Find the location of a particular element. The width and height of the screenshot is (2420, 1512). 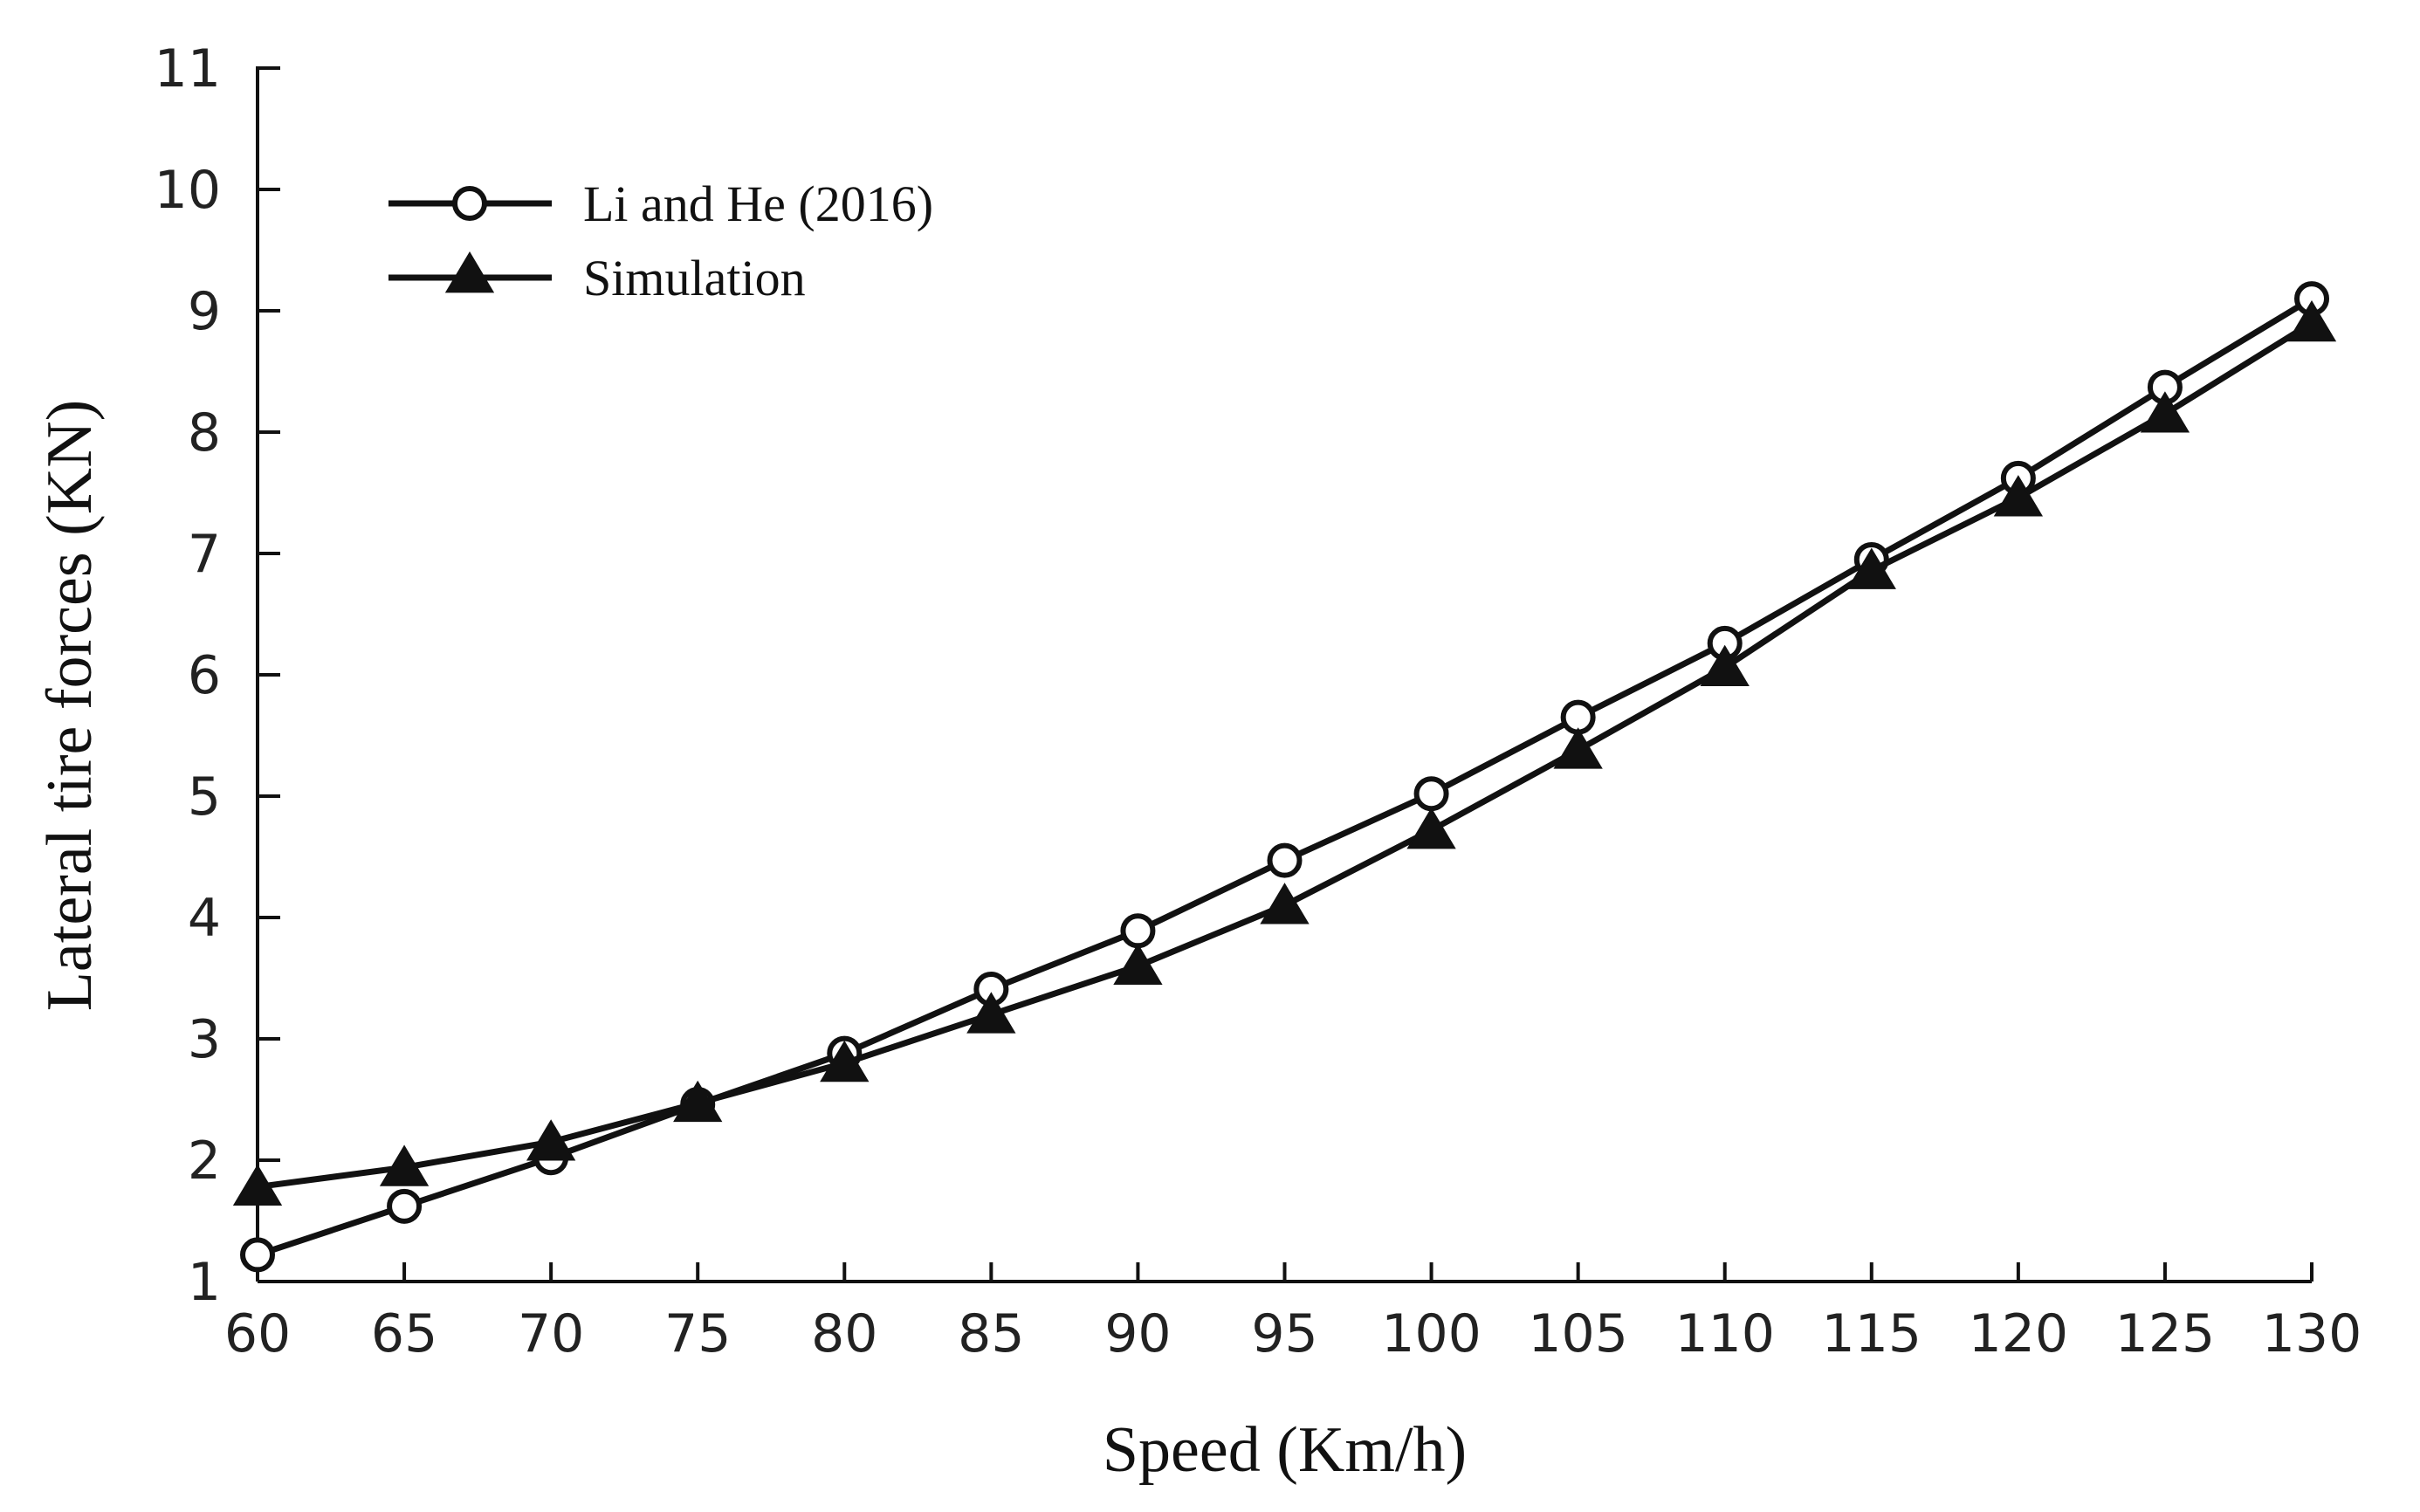

legend: Li and He (2016) Simulation is located at coordinates (660, 241).